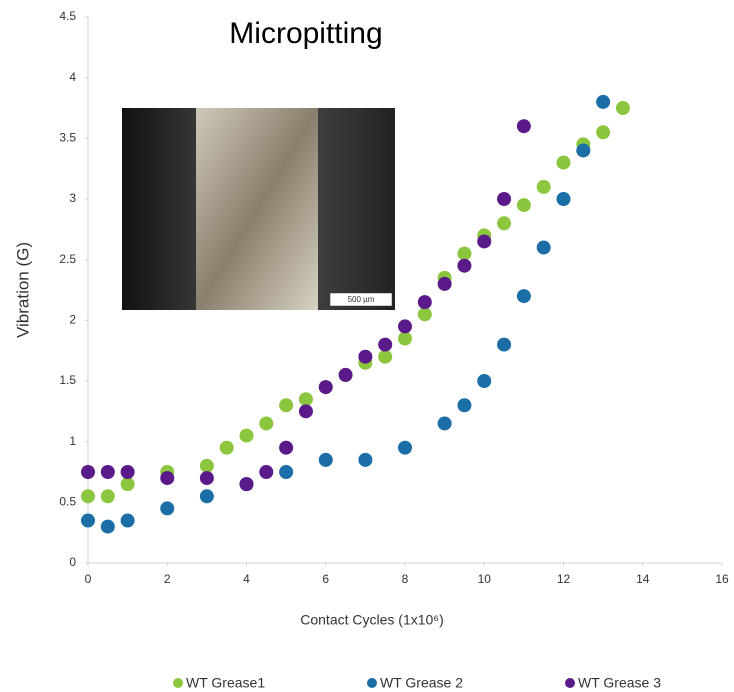 The width and height of the screenshot is (734, 692). I want to click on x-tick-label: 0, so click(88, 579).